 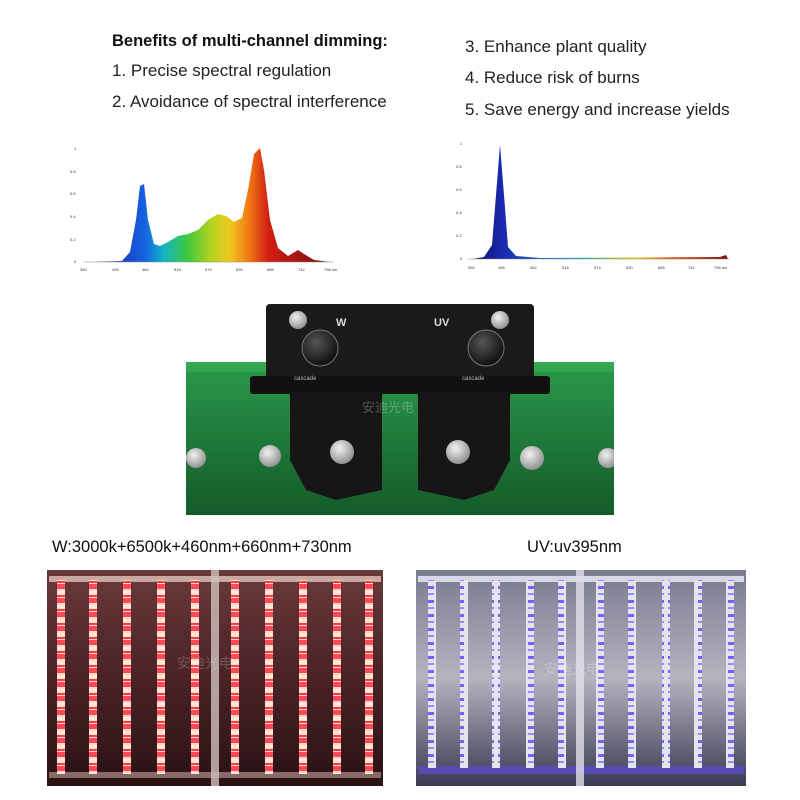 What do you see at coordinates (691, 267) in the screenshot?
I see `uv-x-tick: 742` at bounding box center [691, 267].